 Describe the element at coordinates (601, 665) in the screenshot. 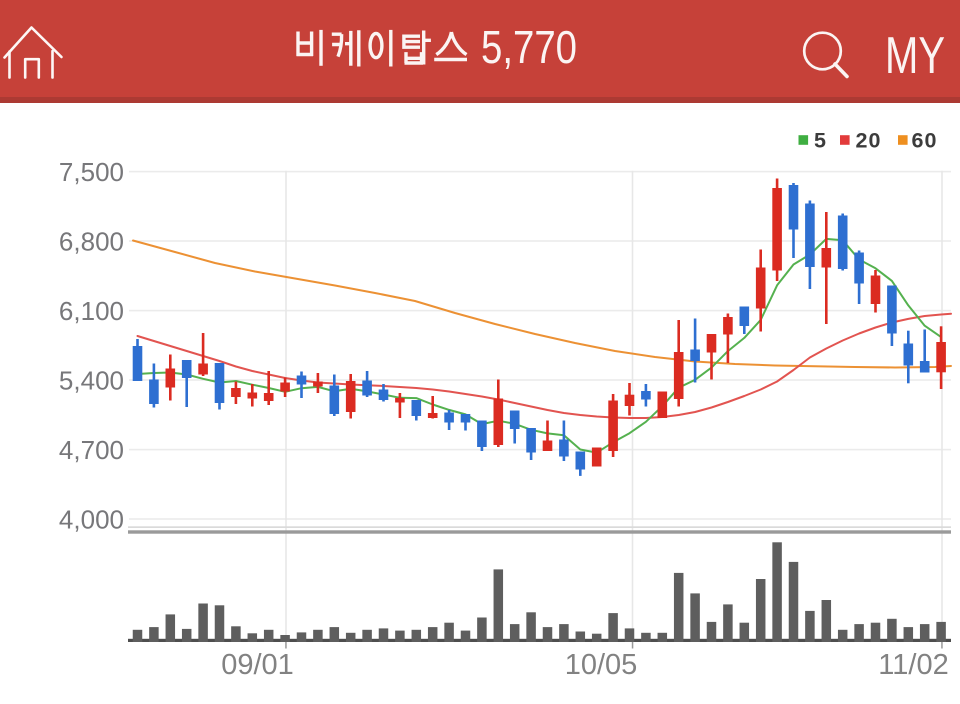

I see `svg-text: 10/05` at that location.